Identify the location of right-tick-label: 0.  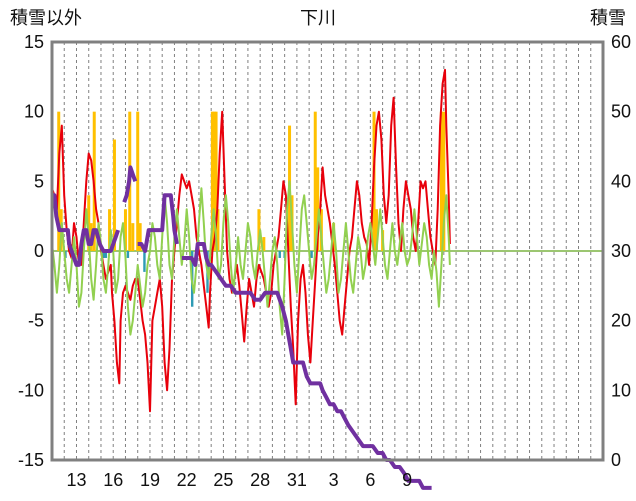
(616, 460).